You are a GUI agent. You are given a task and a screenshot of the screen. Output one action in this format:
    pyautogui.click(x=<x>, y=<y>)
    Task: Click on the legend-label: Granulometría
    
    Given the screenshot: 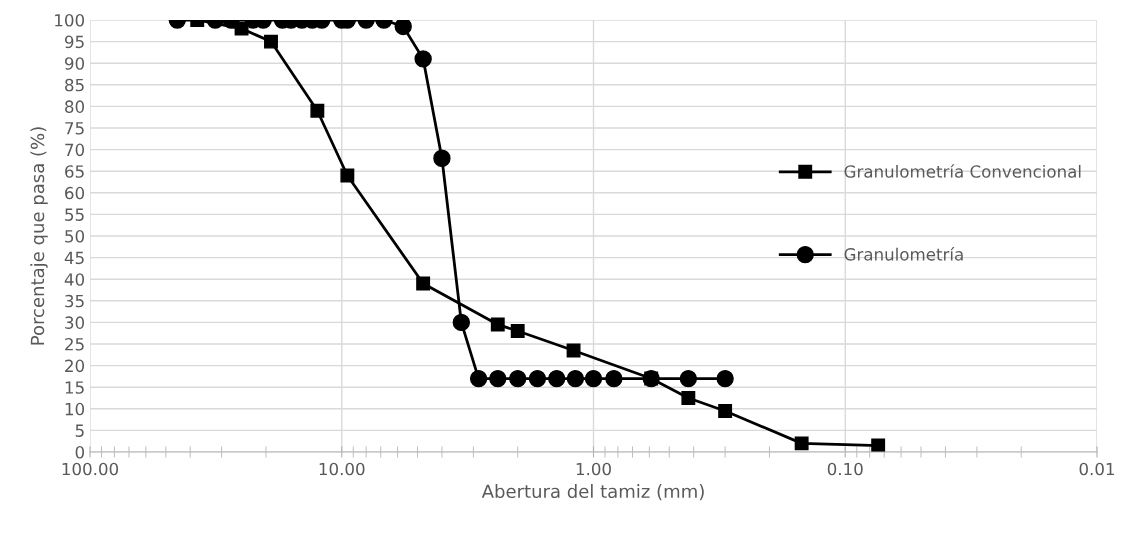 What is the action you would take?
    pyautogui.click(x=903, y=254)
    